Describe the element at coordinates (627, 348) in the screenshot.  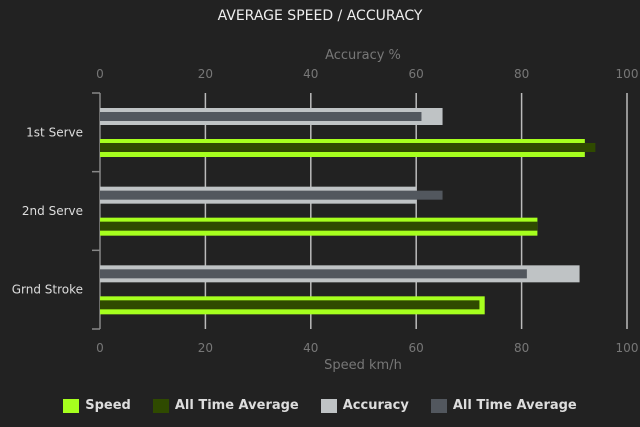
I see `bottom-tick-label: 100` at that location.